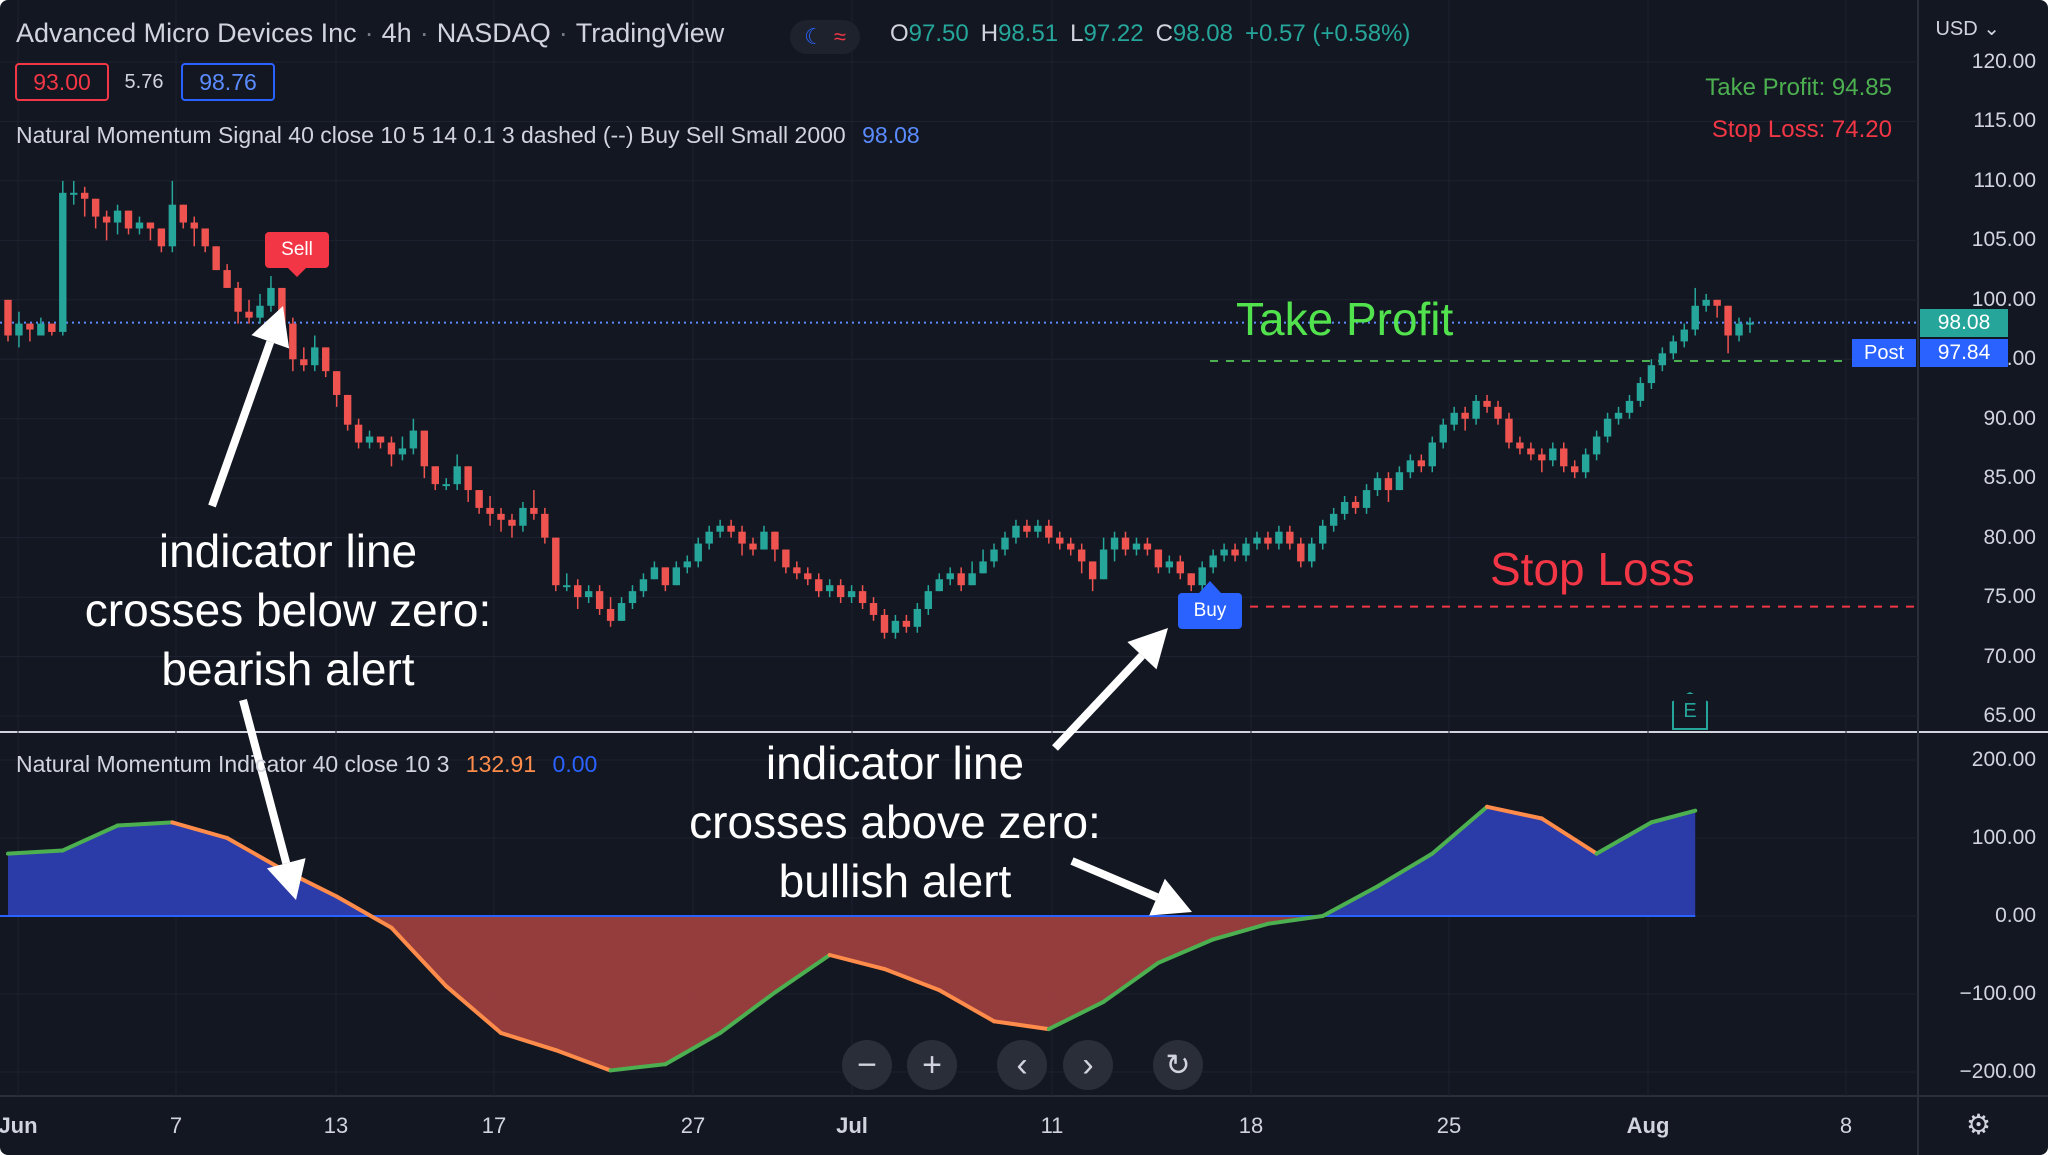 The width and height of the screenshot is (2048, 1155). Describe the element at coordinates (1967, 28) in the screenshot. I see `currency-selector: USD ⌄` at that location.